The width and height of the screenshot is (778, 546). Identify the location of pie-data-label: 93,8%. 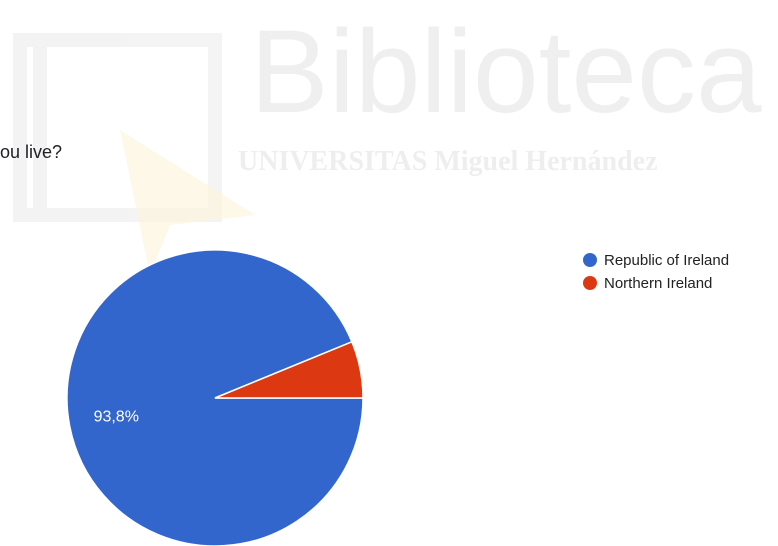
(116, 417).